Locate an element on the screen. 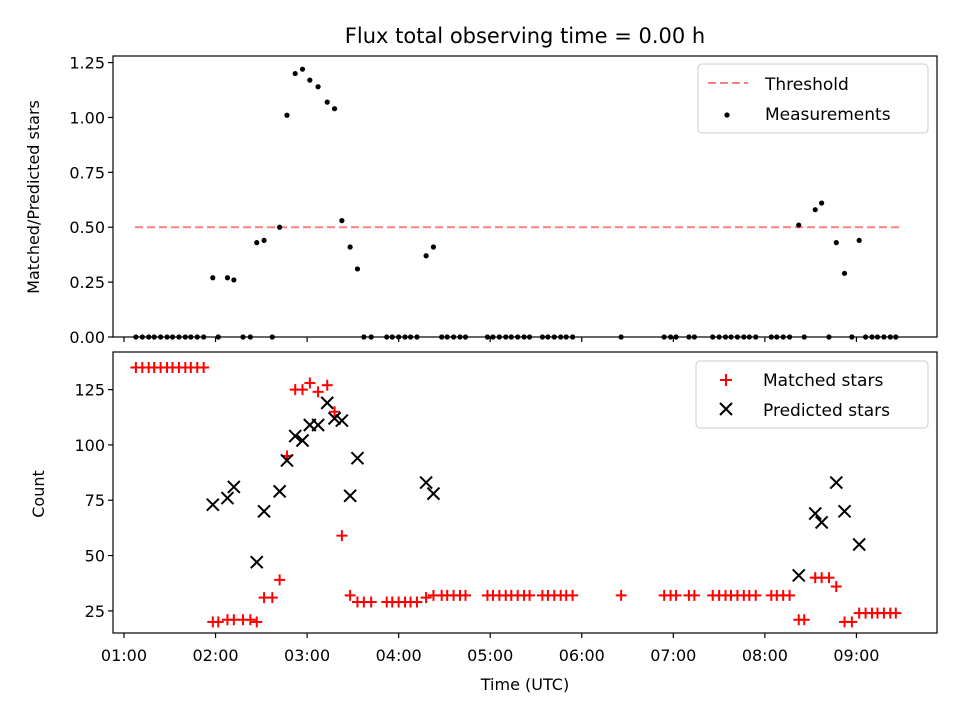 The height and width of the screenshot is (720, 960). top-legend: Threshold Measurements is located at coordinates (813, 98).